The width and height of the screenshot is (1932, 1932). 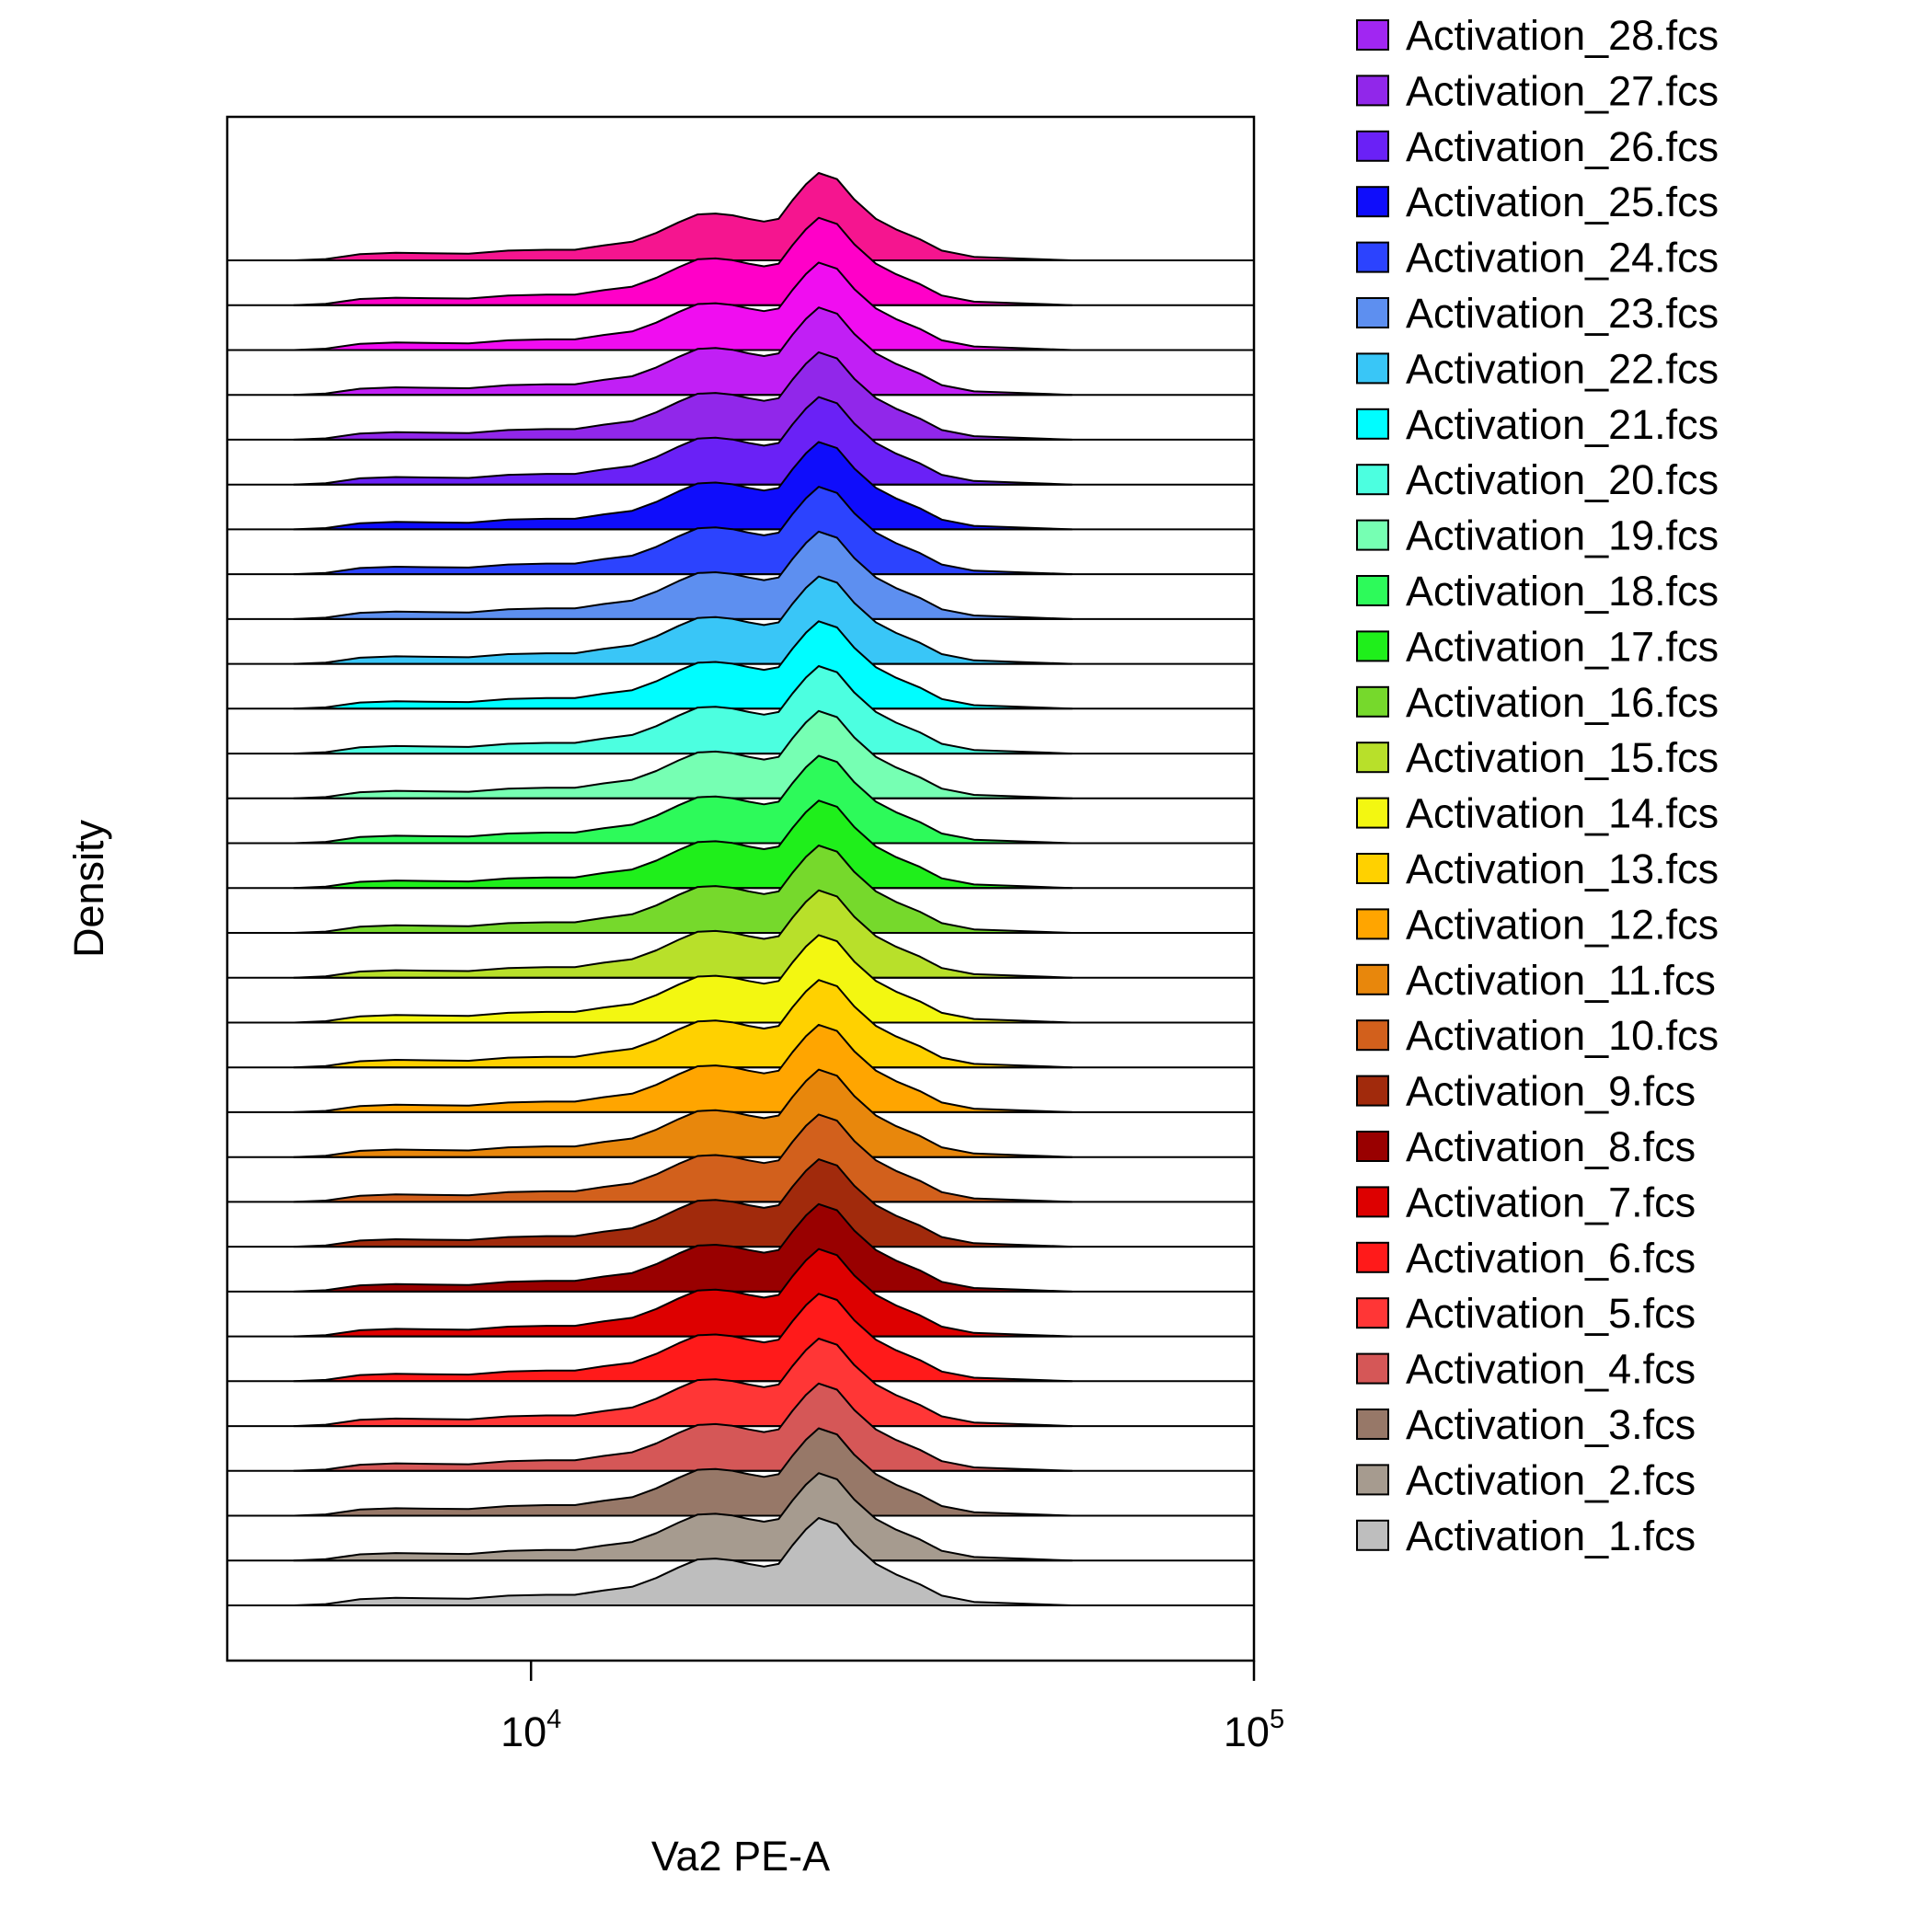 I want to click on legend-label: Activation_2.fcs, so click(x=1551, y=1479).